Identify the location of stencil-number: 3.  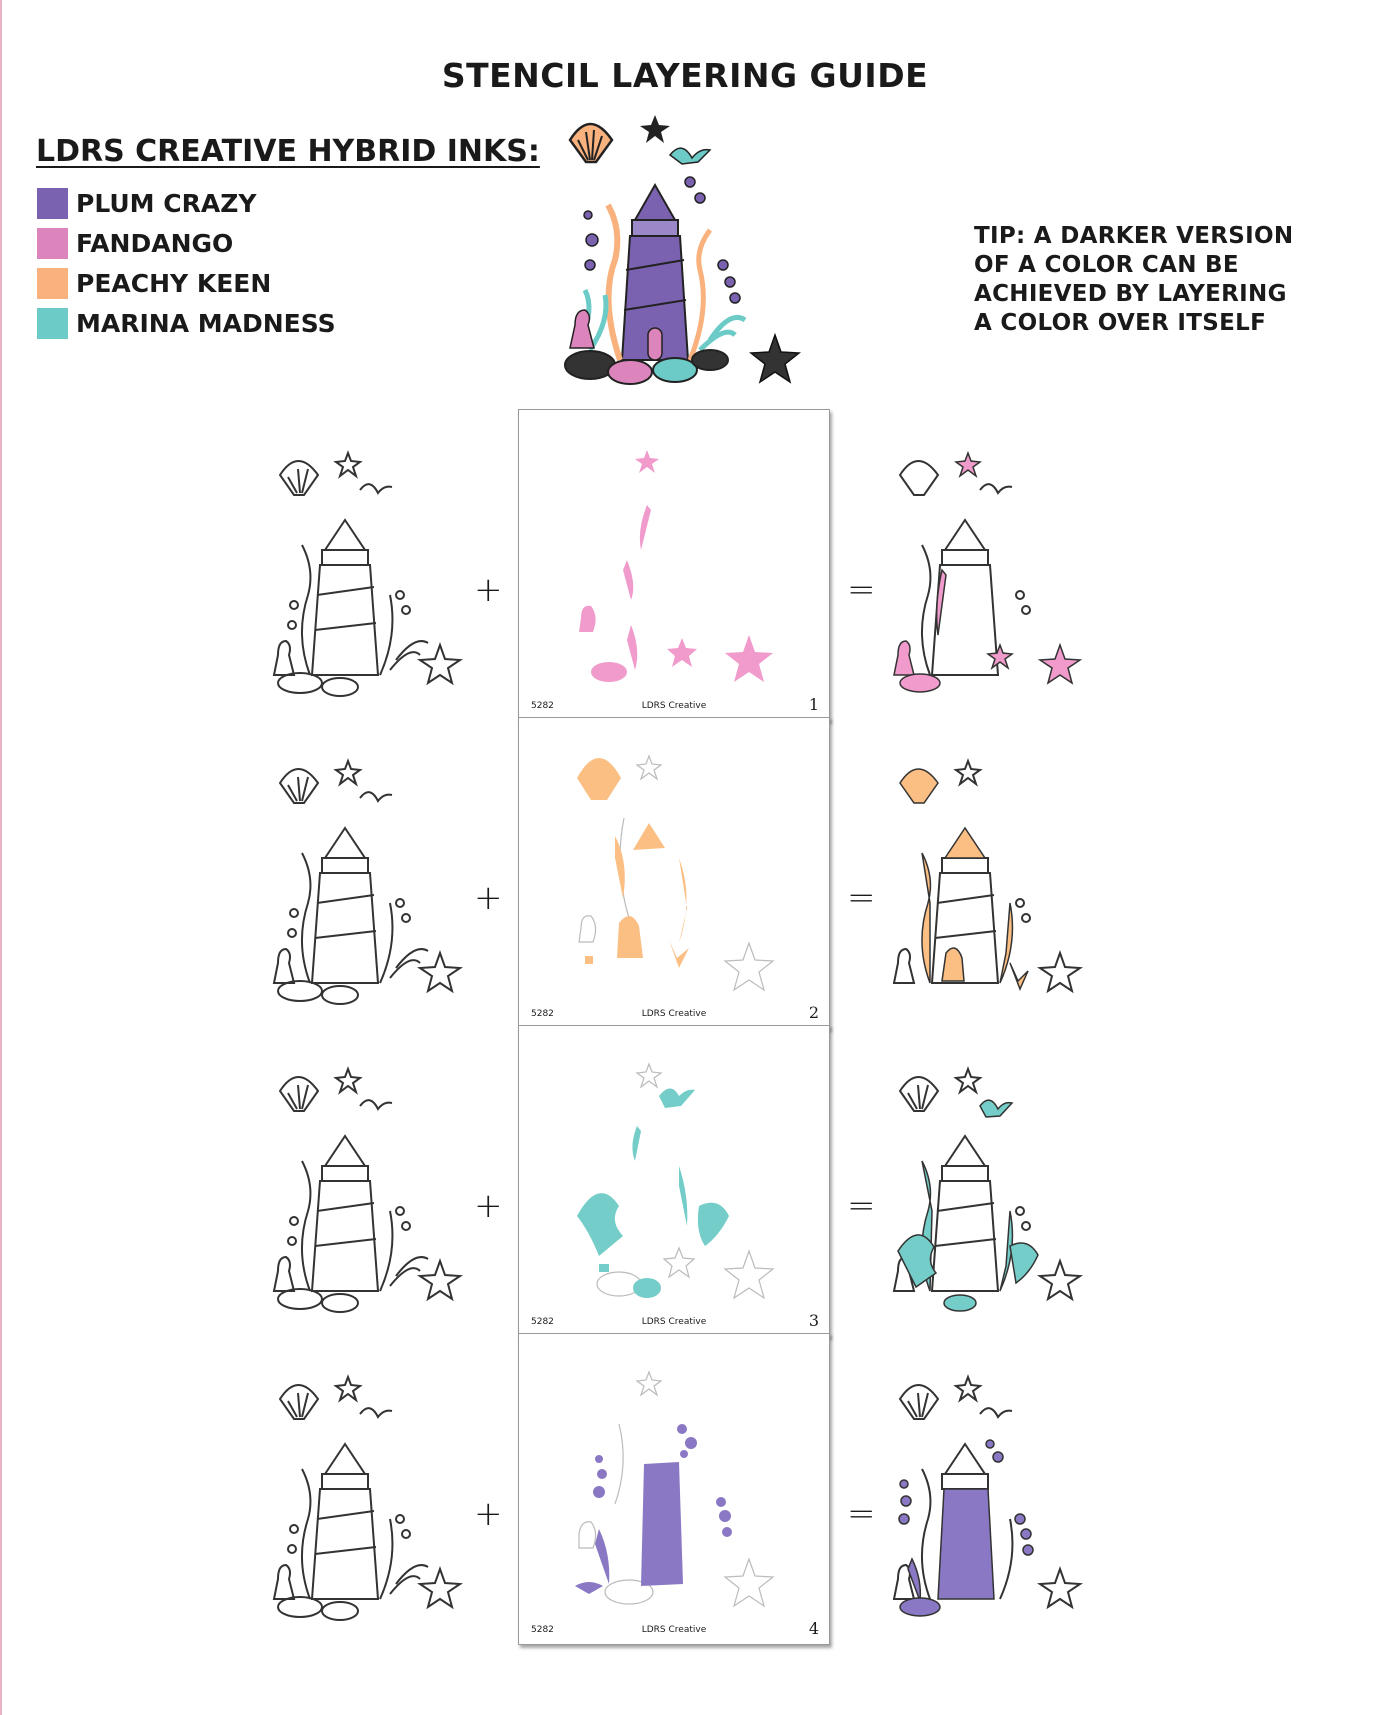
(813, 1320).